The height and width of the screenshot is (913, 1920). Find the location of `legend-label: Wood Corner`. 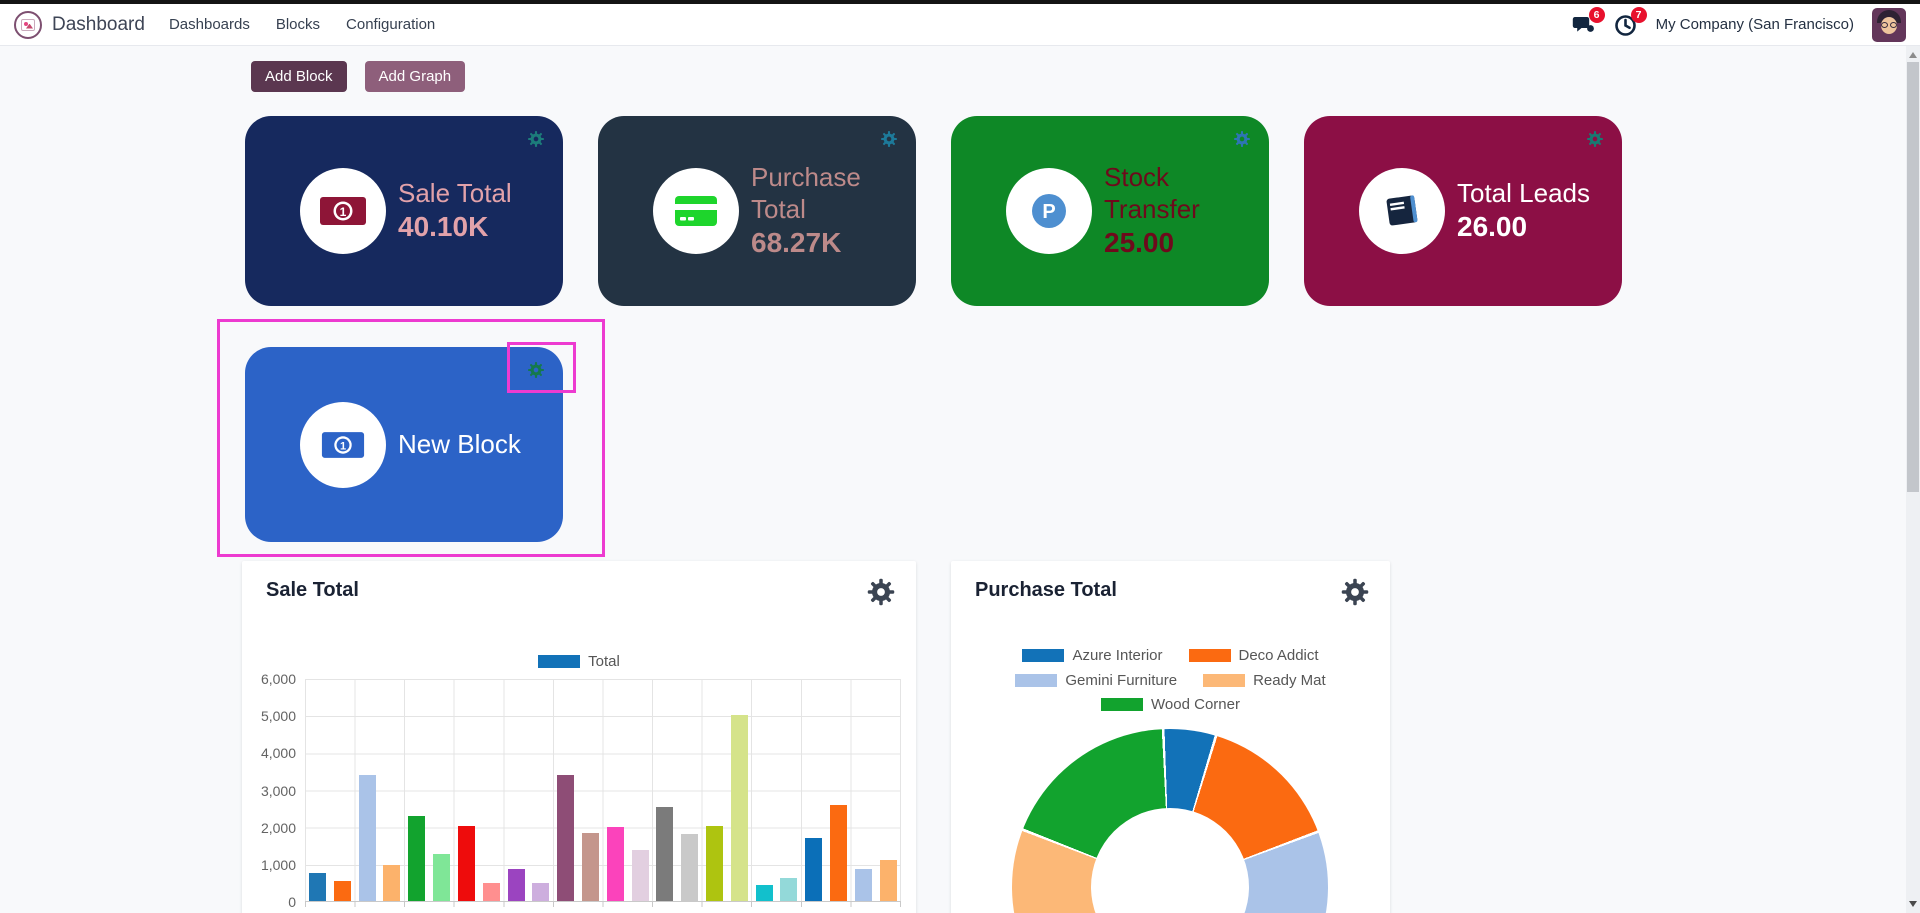

legend-label: Wood Corner is located at coordinates (1195, 704).